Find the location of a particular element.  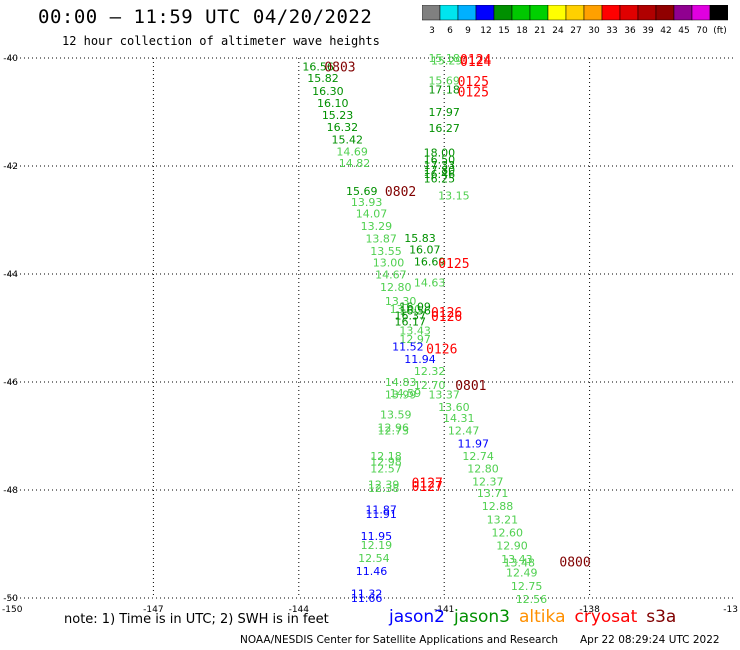

wave-height-value: 15.18 is located at coordinates (444, 58).